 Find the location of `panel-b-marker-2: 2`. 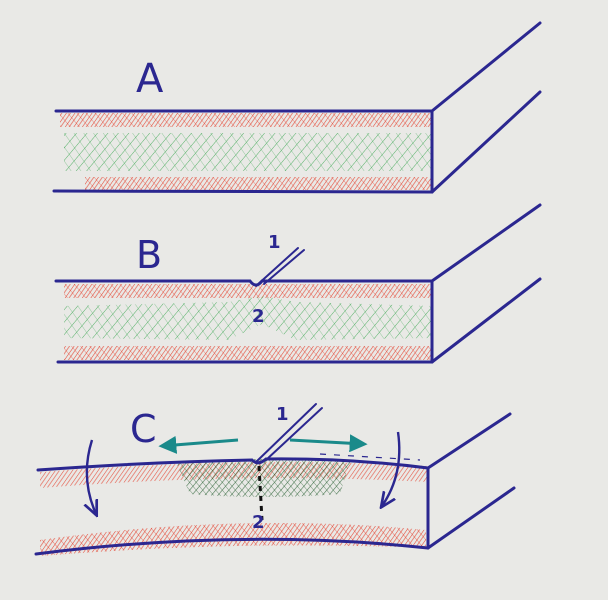

panel-b-marker-2: 2 is located at coordinates (258, 316).